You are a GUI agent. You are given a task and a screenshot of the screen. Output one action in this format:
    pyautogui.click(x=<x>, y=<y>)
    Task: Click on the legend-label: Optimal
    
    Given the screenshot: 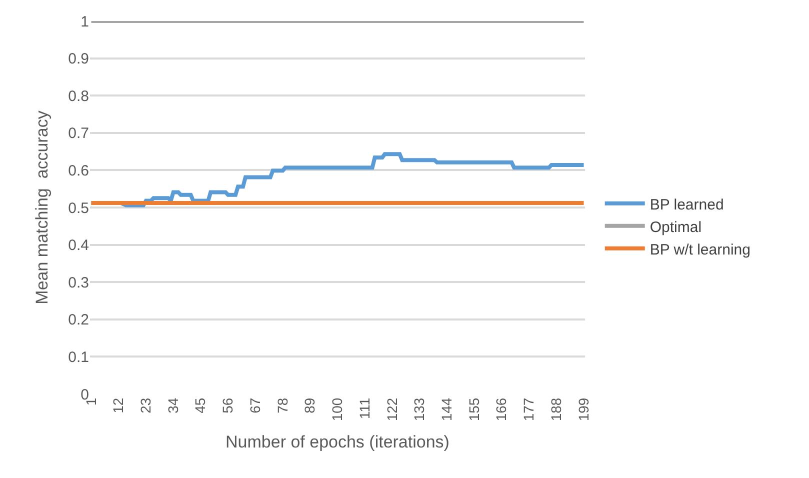 What is the action you would take?
    pyautogui.click(x=676, y=227)
    